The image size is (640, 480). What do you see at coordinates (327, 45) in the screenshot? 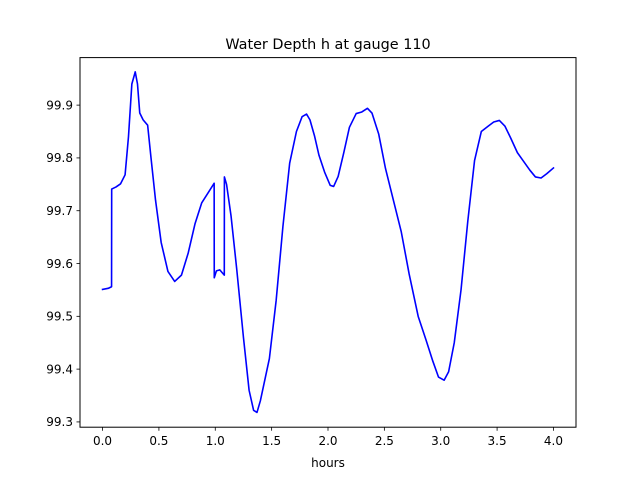
I see `chart-title: Water Depth h at gauge 110` at bounding box center [327, 45].